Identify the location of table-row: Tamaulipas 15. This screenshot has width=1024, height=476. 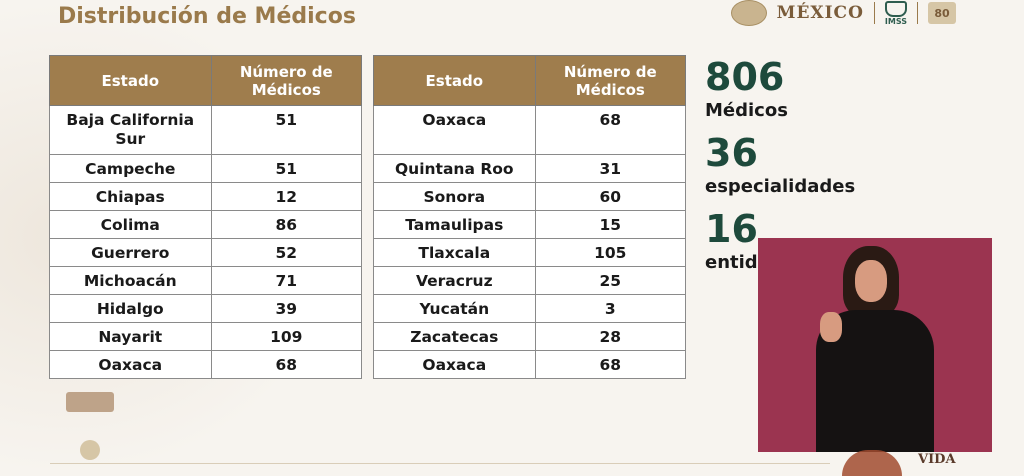
(530, 224).